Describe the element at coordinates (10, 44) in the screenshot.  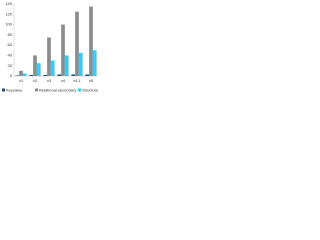
I see `y-tick-label: 60` at that location.